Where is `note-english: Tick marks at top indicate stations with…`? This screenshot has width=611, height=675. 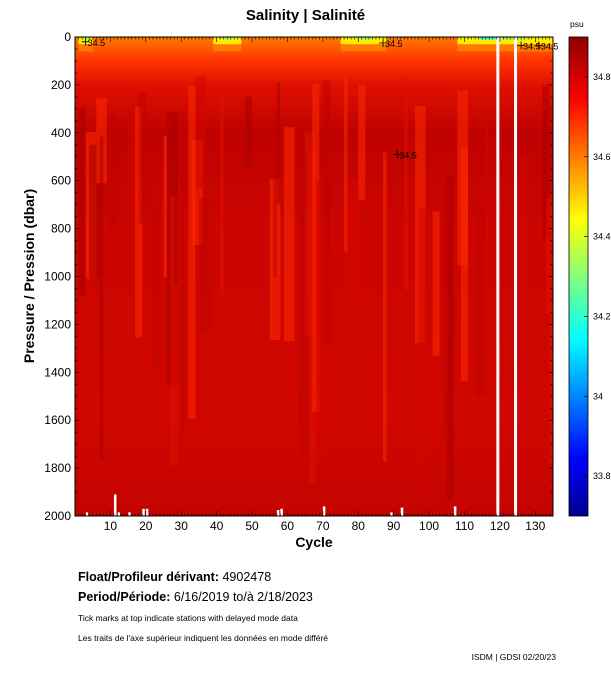
note-english: Tick marks at top indicate stations with… is located at coordinates (188, 618).